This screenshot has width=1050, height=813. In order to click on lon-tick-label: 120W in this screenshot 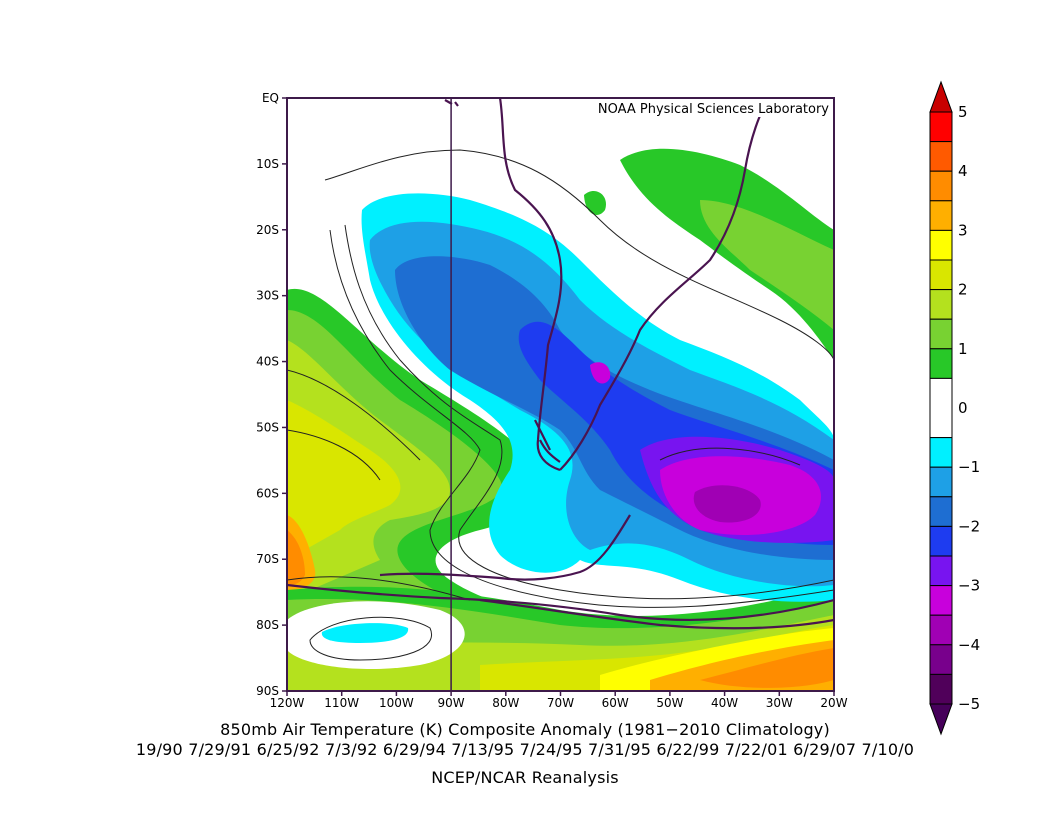, I will do `click(287, 703)`.